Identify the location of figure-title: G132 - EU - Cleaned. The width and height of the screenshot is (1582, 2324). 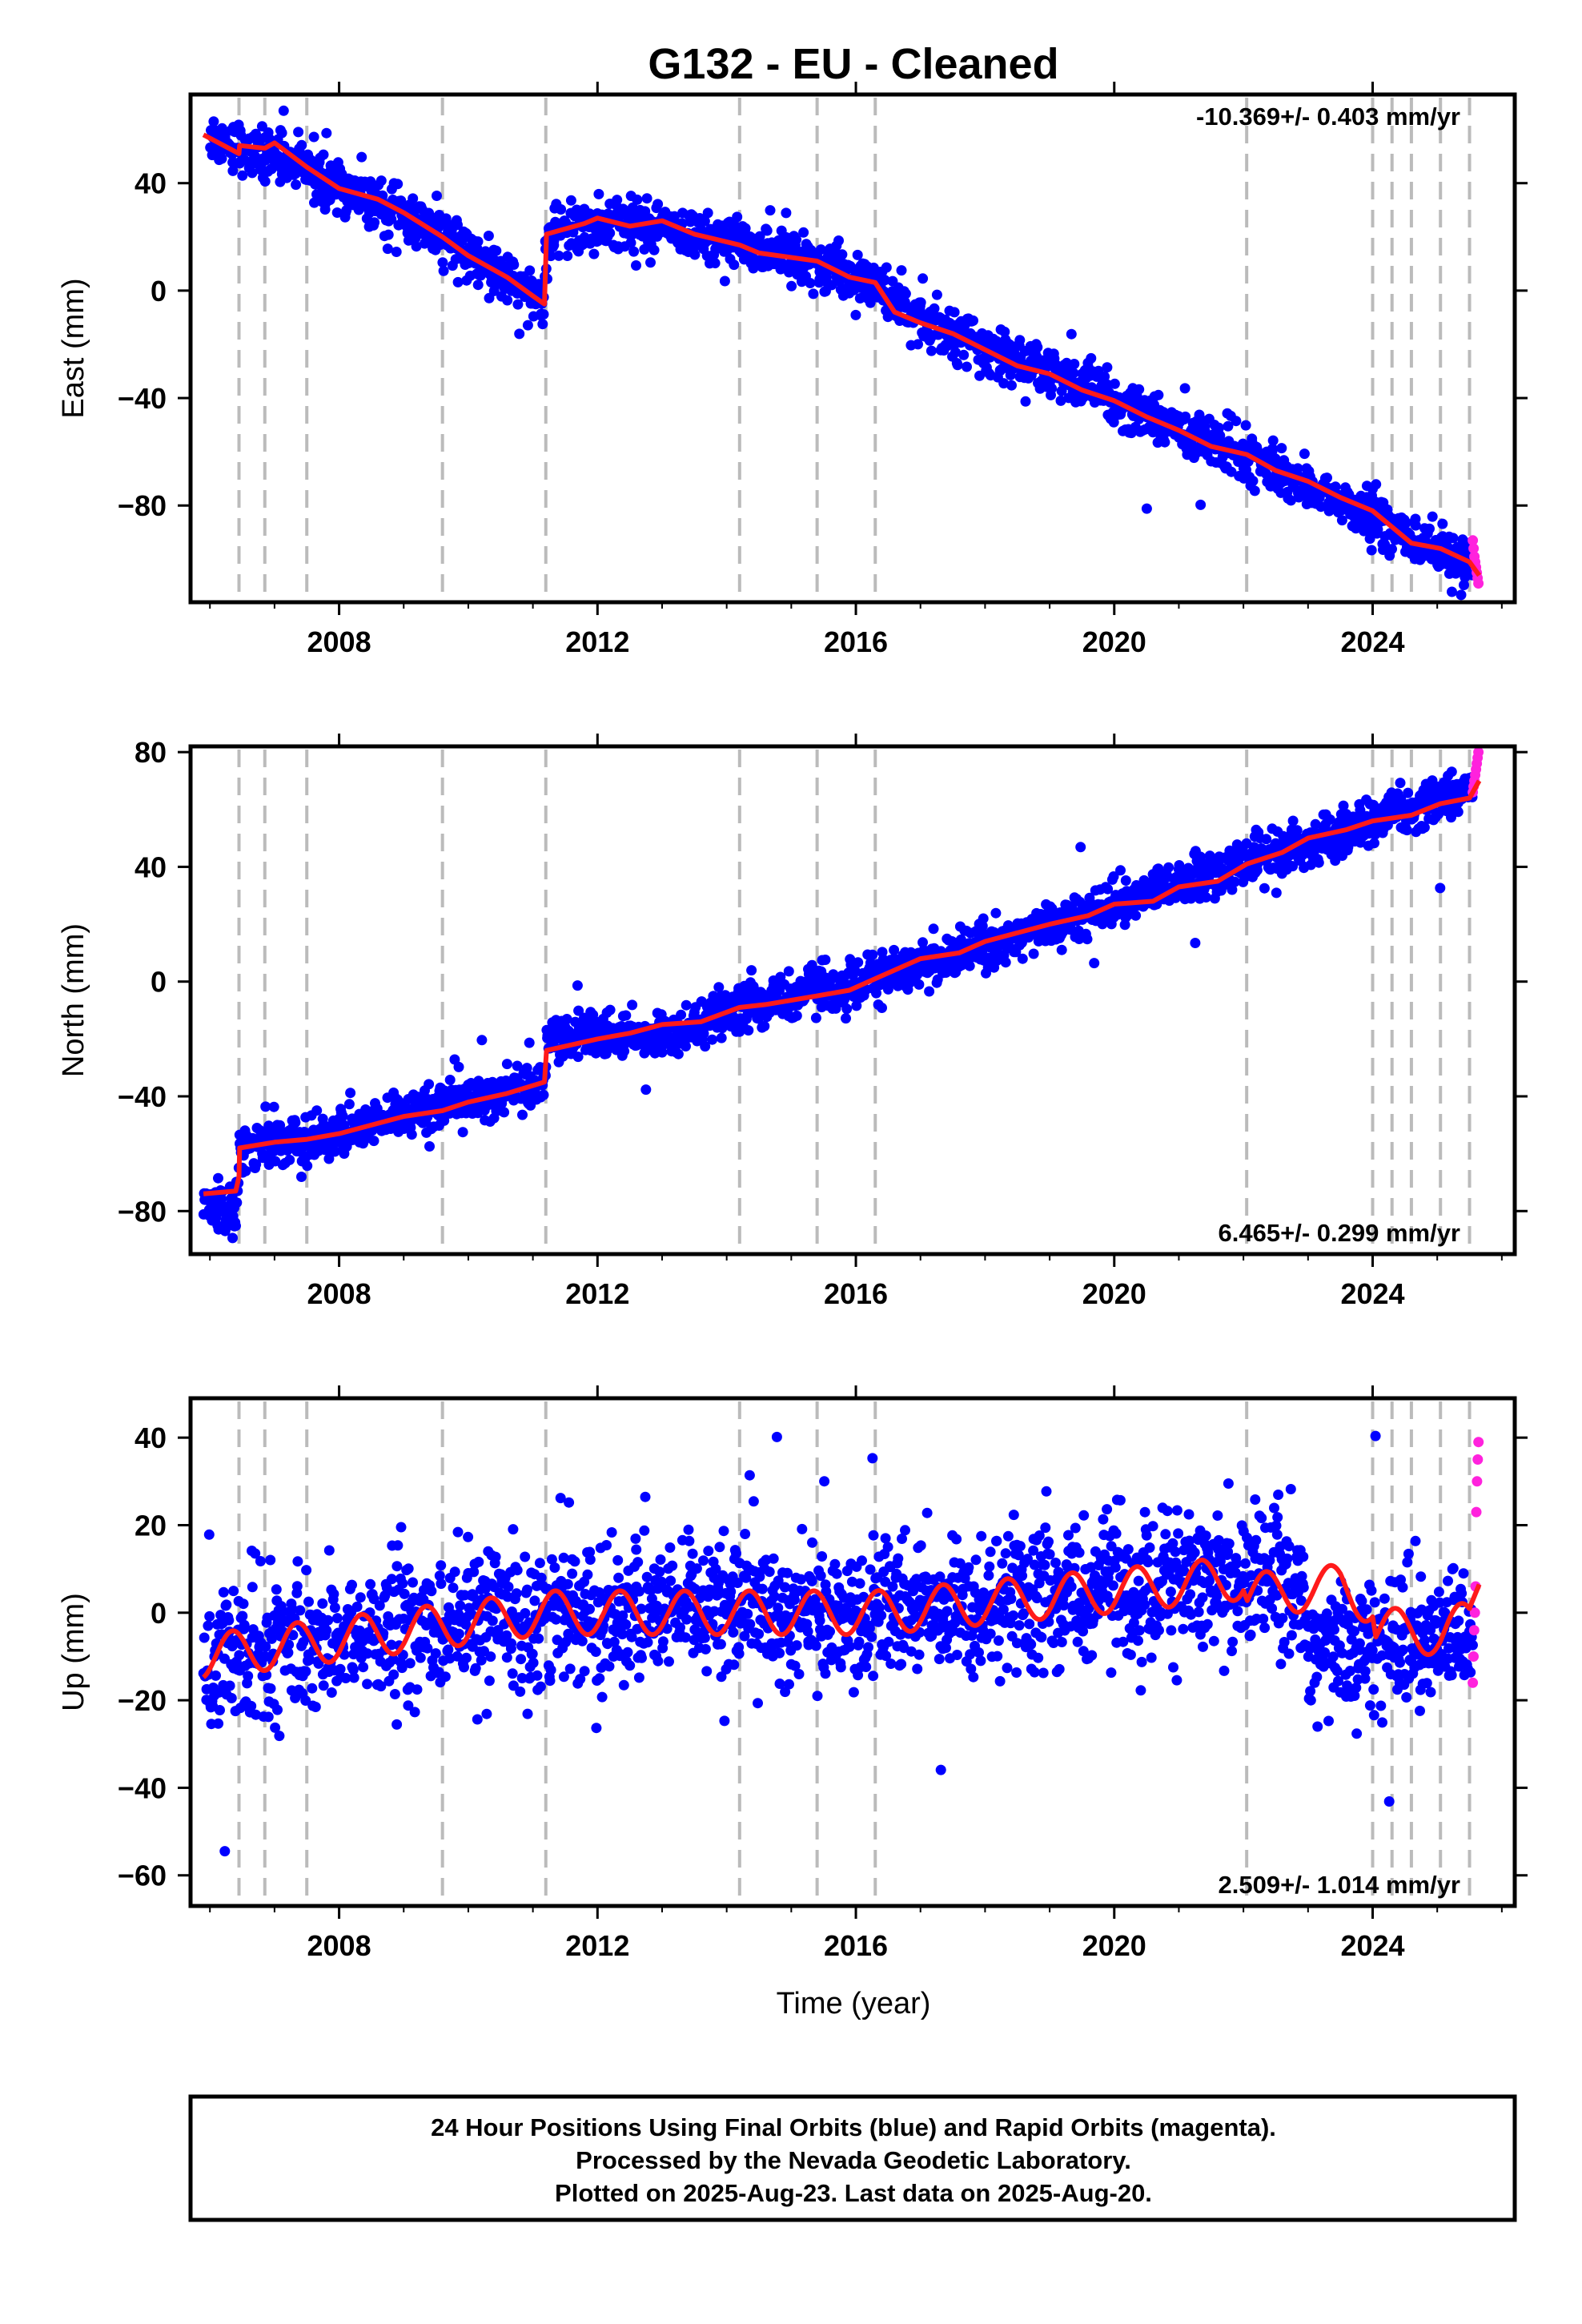
(853, 64).